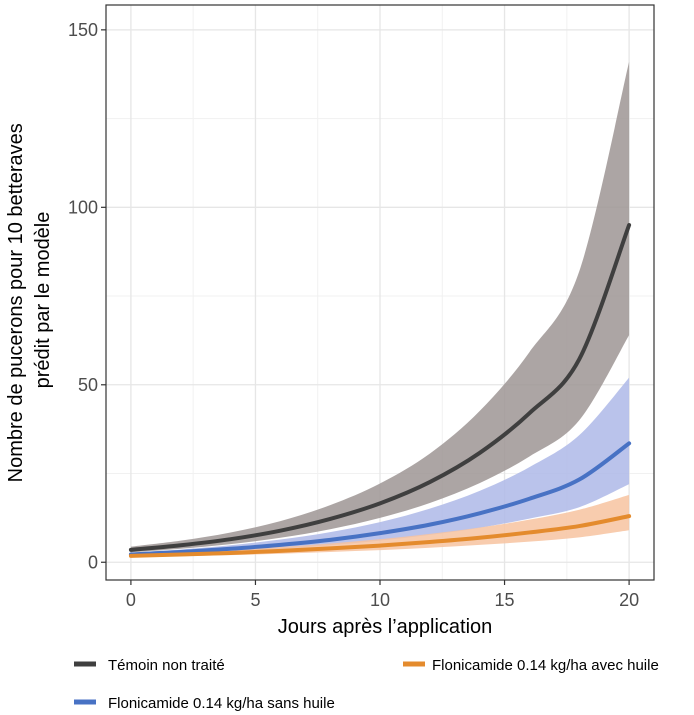 The image size is (694, 715). What do you see at coordinates (43, 300) in the screenshot?
I see `y-axis-title-line-2: prédit par le modèle` at bounding box center [43, 300].